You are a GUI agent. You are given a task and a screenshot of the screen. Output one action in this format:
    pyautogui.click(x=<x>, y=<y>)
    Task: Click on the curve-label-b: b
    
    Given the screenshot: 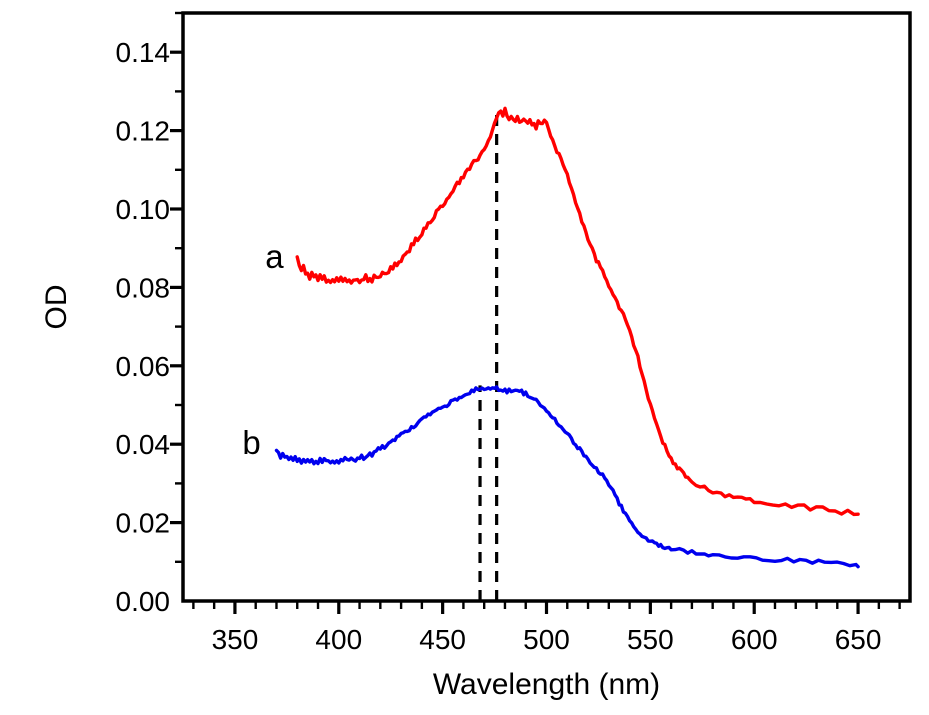 What is the action you would take?
    pyautogui.click(x=251, y=442)
    